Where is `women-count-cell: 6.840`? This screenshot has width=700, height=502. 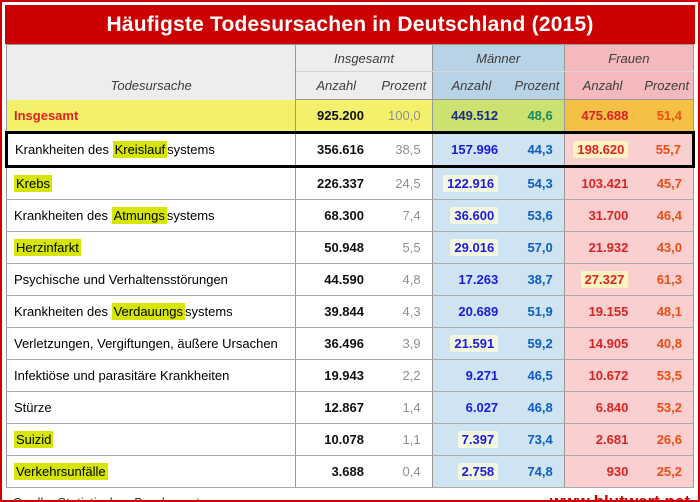 women-count-cell: 6.840 is located at coordinates (602, 407).